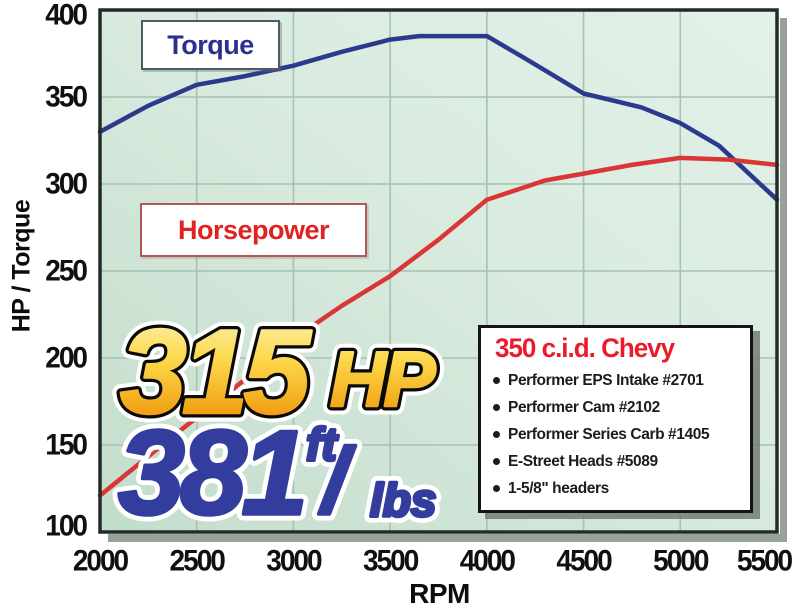 This screenshot has width=800, height=614. Describe the element at coordinates (606, 380) in the screenshot. I see `spec-item-text: Performer EPS Intake #2701` at that location.